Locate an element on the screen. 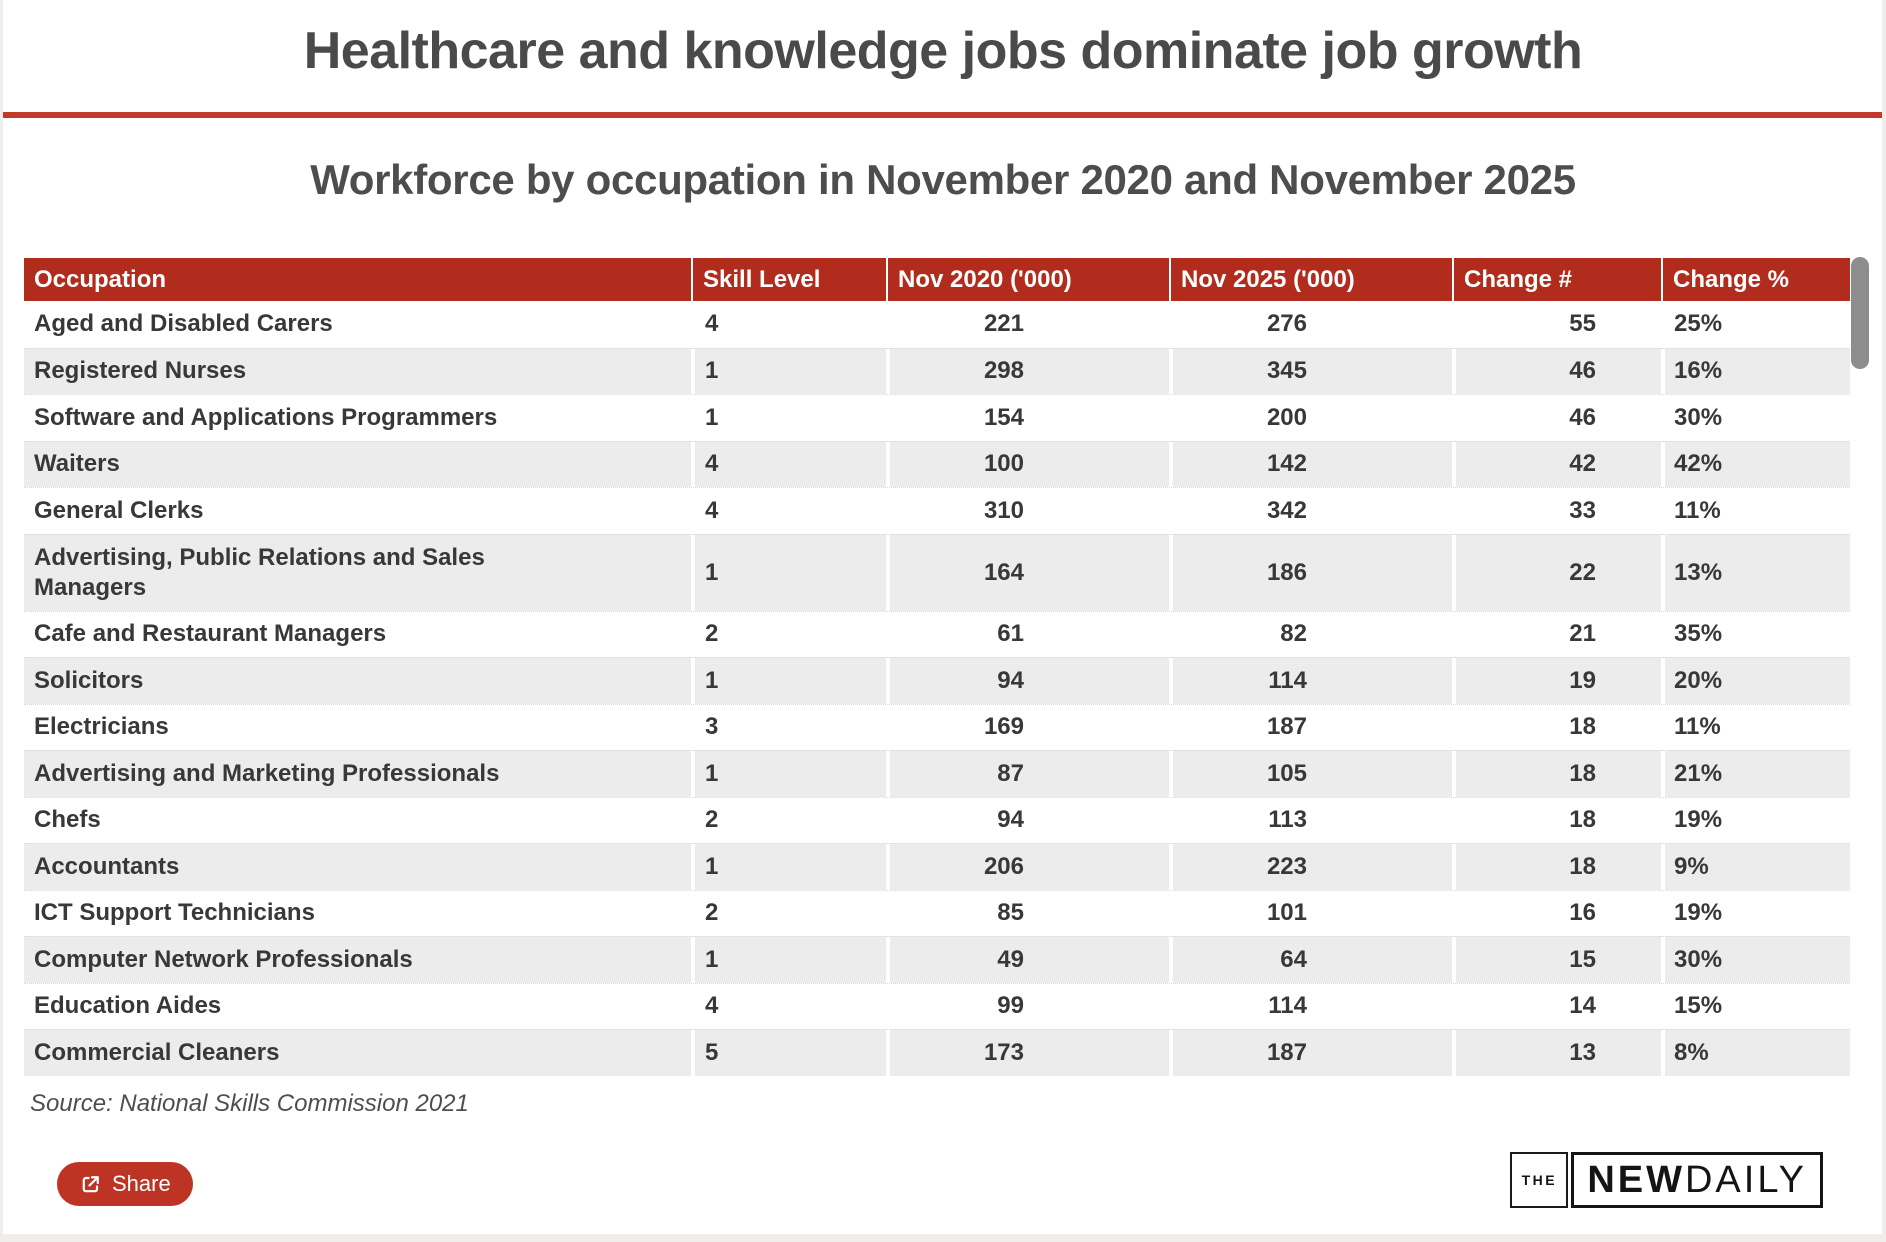 This screenshot has width=1886, height=1242. cell-nov-2020: 85 is located at coordinates (1027, 913).